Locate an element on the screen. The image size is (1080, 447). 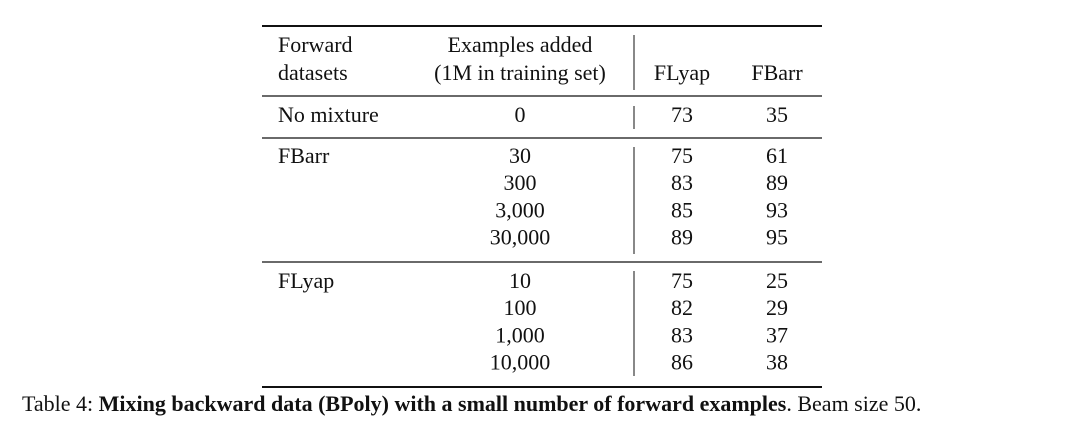
cell: 10,000 is located at coordinates (520, 362).